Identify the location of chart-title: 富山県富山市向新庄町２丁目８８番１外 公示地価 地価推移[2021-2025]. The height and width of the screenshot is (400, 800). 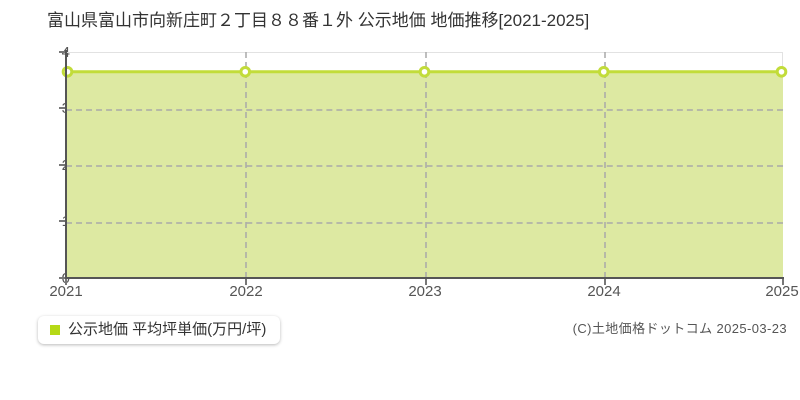
(318, 20).